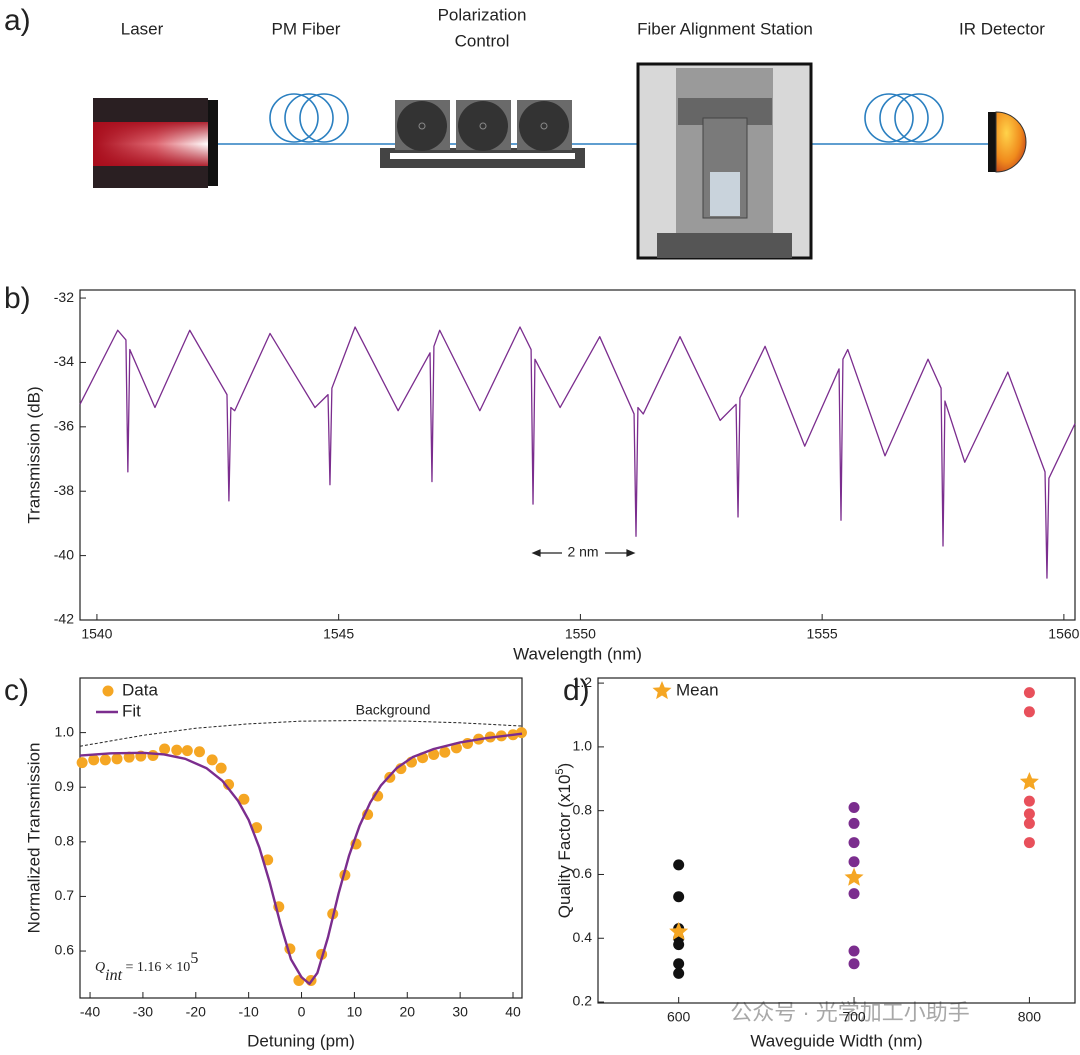  What do you see at coordinates (196, 1012) in the screenshot?
I see `x-tick-label: -20` at bounding box center [196, 1012].